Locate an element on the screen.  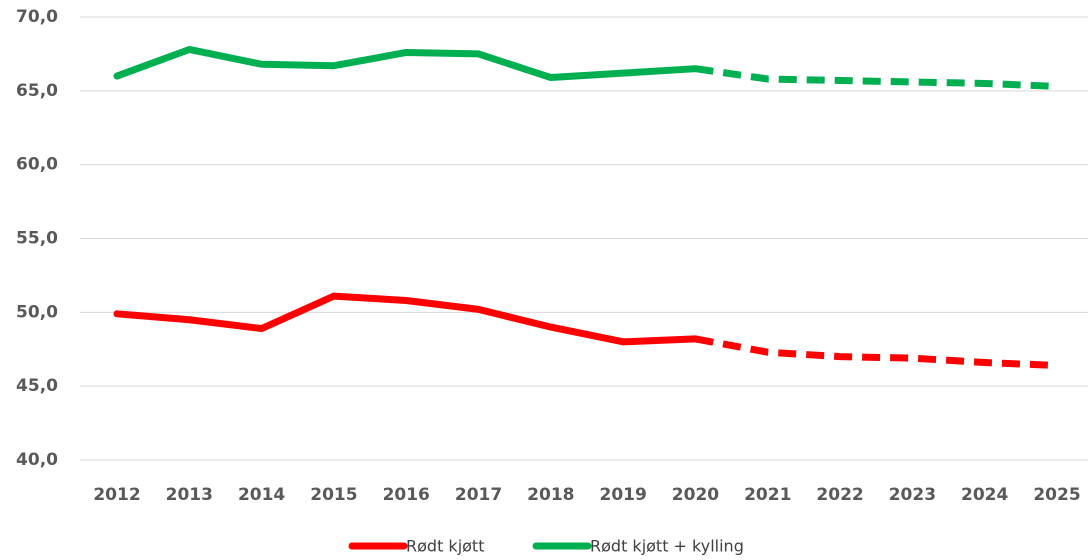
x-tick-label: 2020 is located at coordinates (695, 495).